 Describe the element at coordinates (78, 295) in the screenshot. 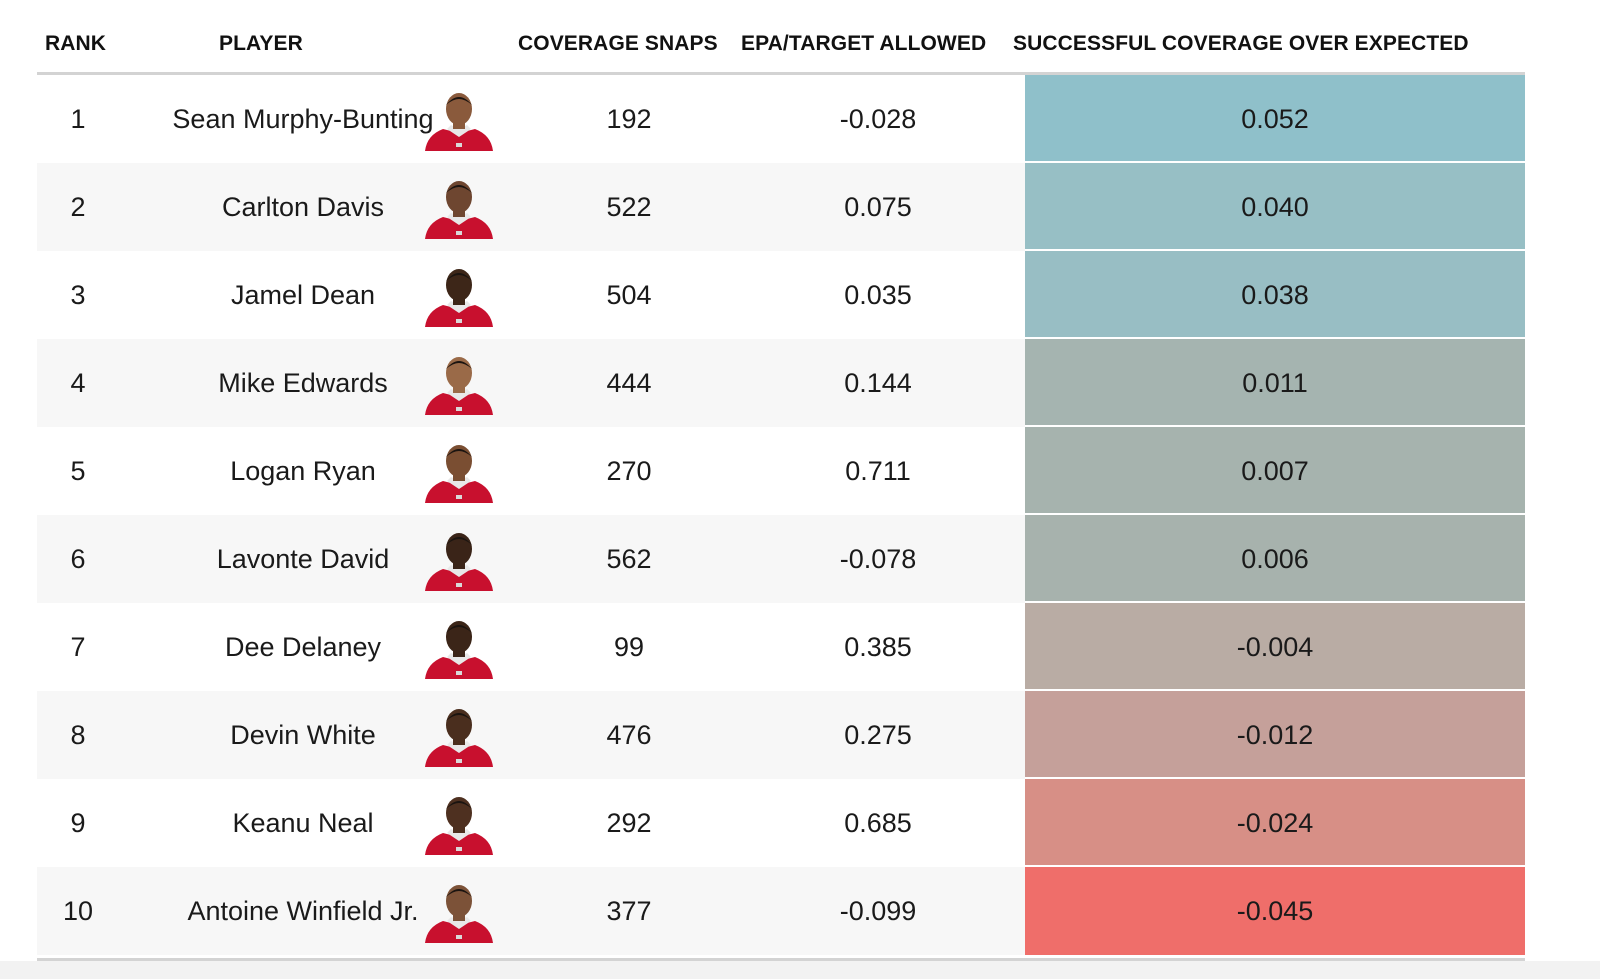

I see `rank-cell: 3` at that location.